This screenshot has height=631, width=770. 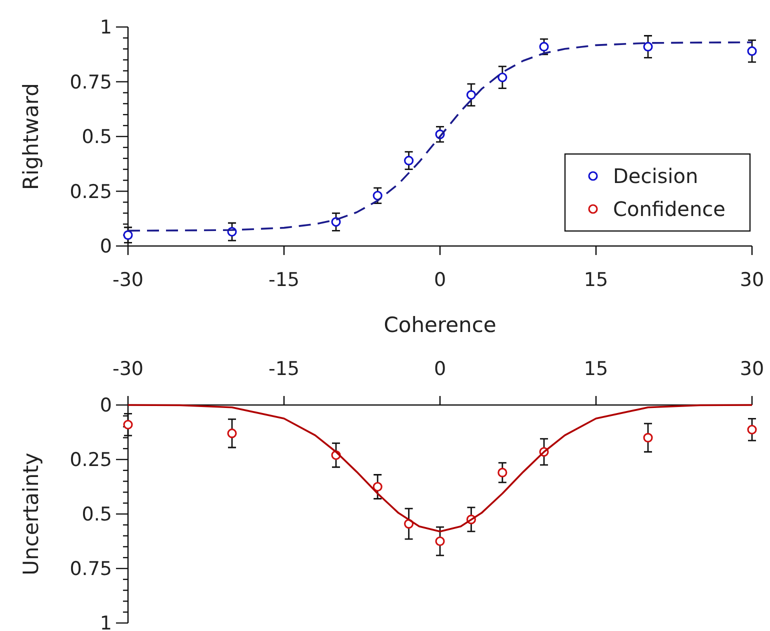 I want to click on legend-label: Confidence, so click(x=669, y=209).